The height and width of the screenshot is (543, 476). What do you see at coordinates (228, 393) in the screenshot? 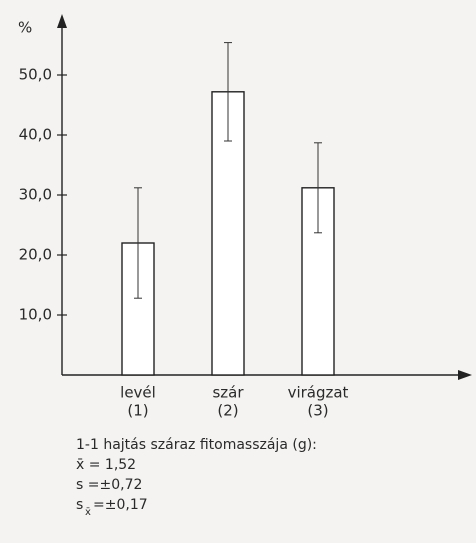
I see `x-tick-label: szár` at bounding box center [228, 393].